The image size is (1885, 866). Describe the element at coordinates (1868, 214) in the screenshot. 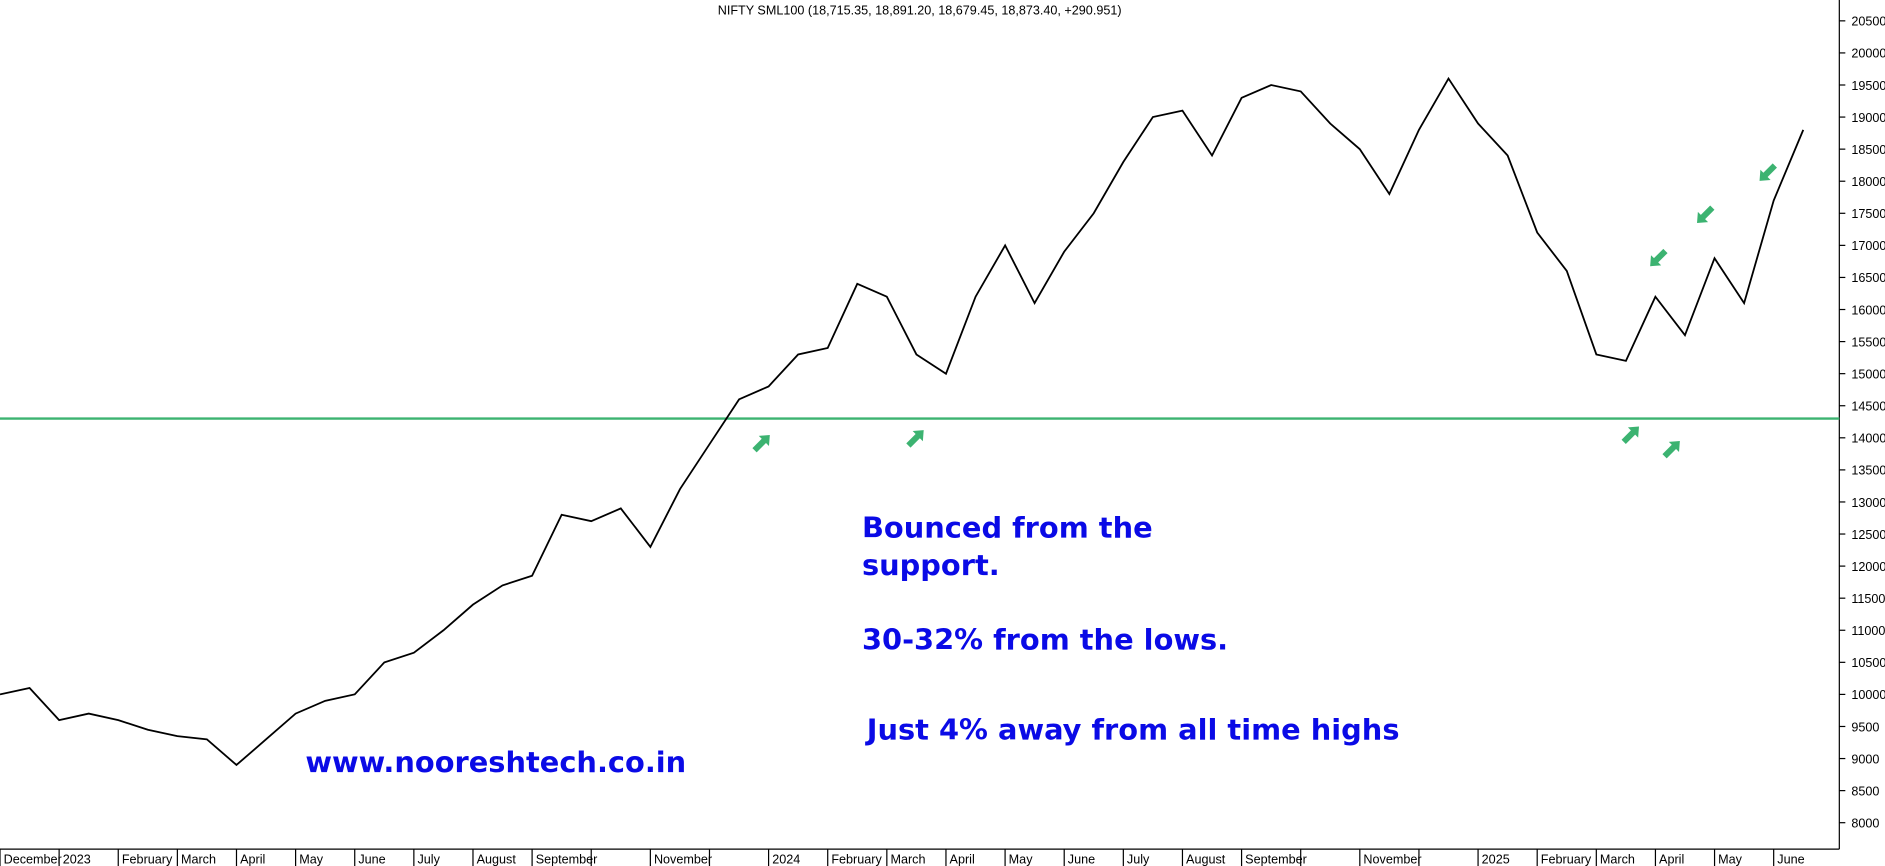

I see `y-tick-label: 17500` at that location.